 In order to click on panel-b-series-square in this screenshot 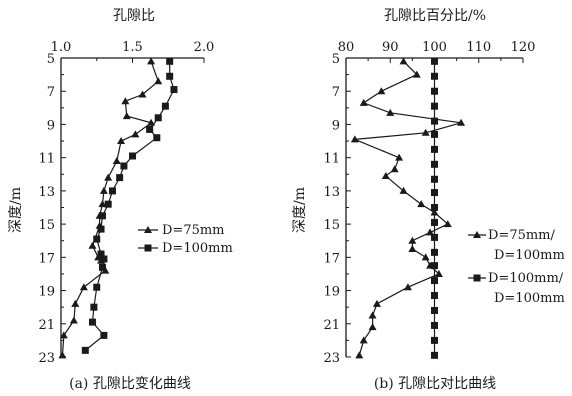, I will do `click(434, 208)`.